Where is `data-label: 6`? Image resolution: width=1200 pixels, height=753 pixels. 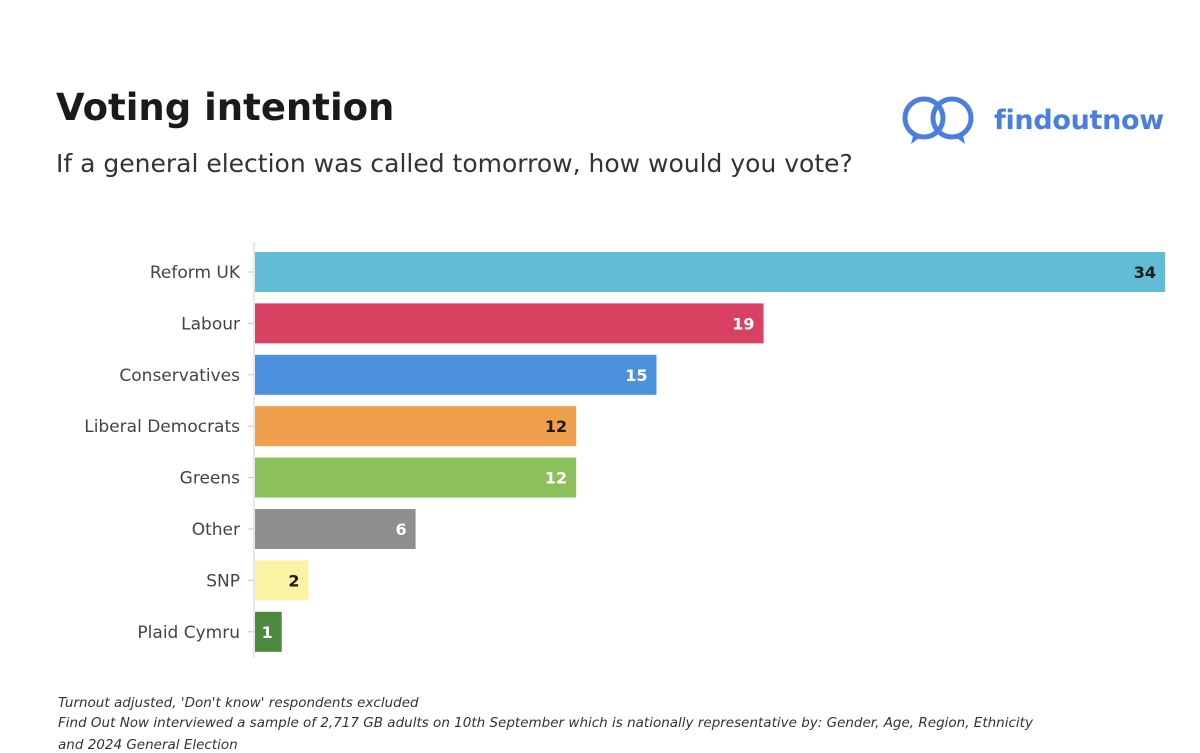 data-label: 6 is located at coordinates (400, 529).